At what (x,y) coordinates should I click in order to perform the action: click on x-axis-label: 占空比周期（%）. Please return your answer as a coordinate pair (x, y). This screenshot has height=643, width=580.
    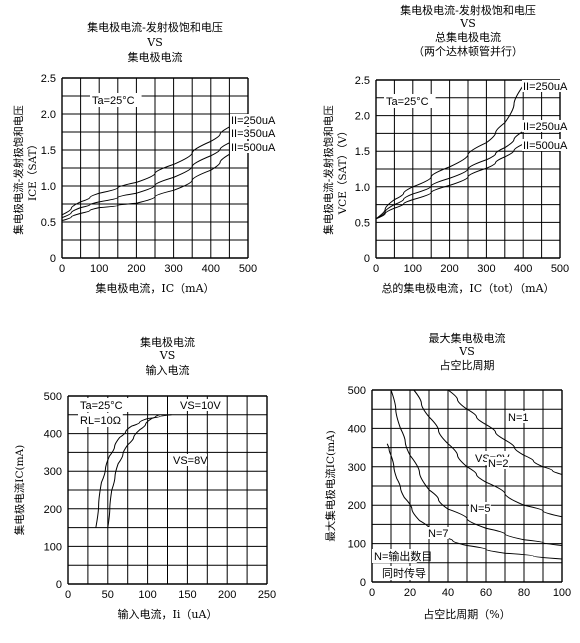
    Looking at the image, I should click on (466, 614).